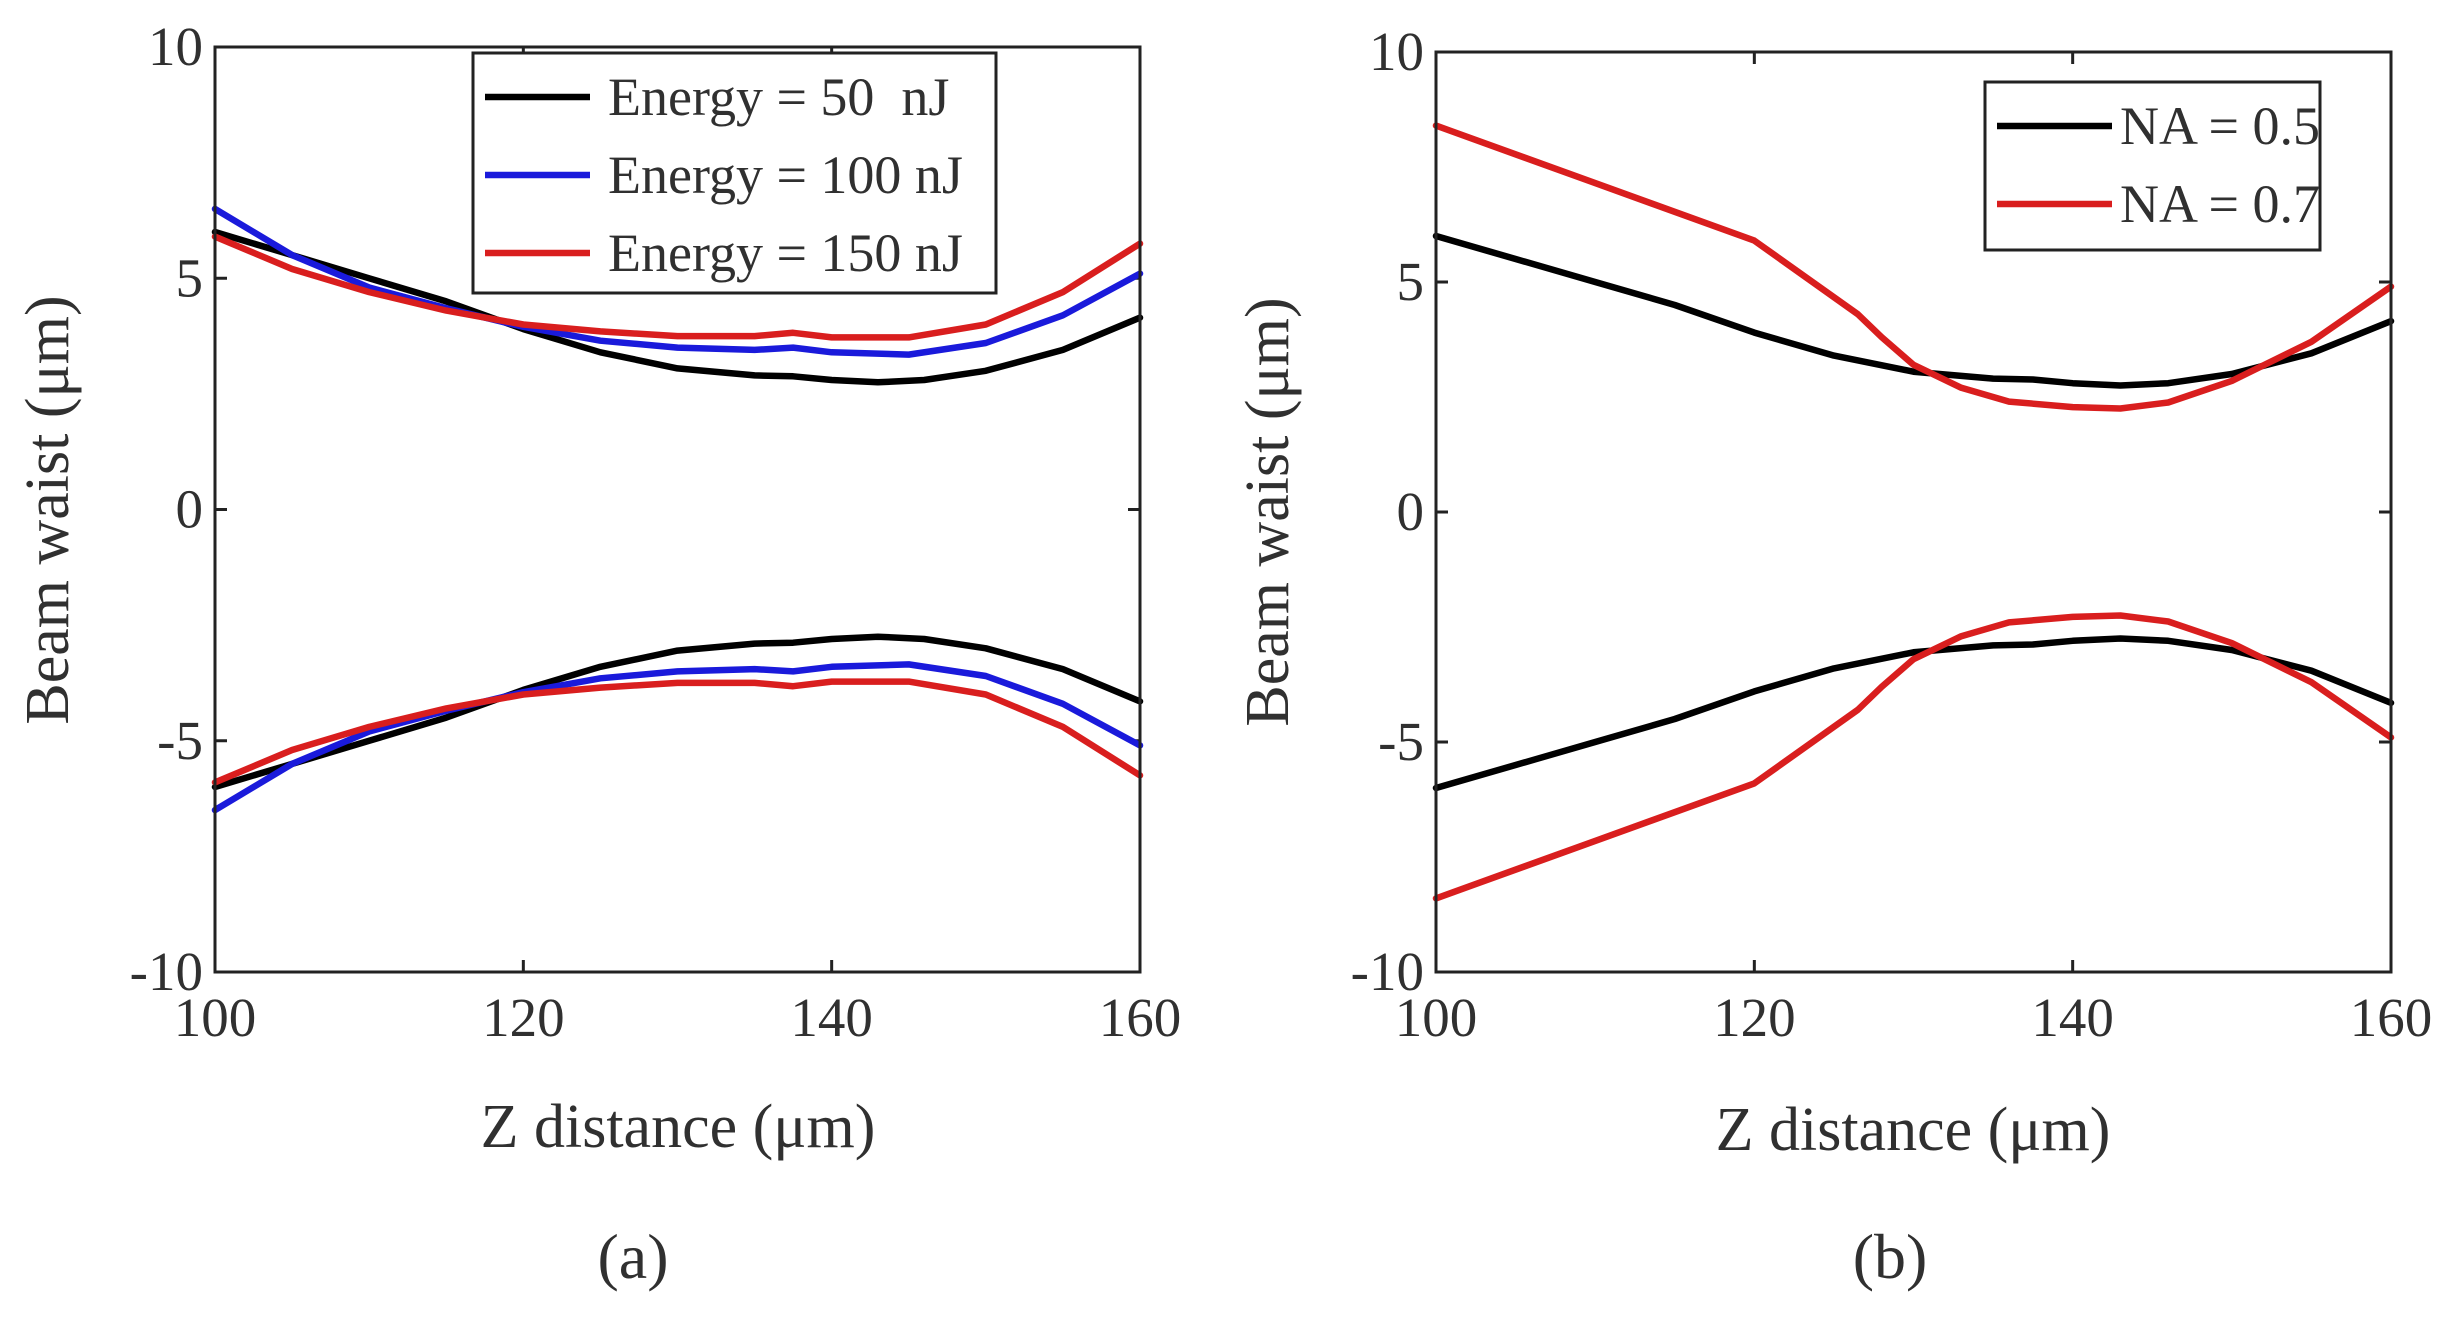 Image resolution: width=2457 pixels, height=1319 pixels. What do you see at coordinates (678, 1127) in the screenshot?
I see `x-axis-label-a: Z distance (μm)` at bounding box center [678, 1127].